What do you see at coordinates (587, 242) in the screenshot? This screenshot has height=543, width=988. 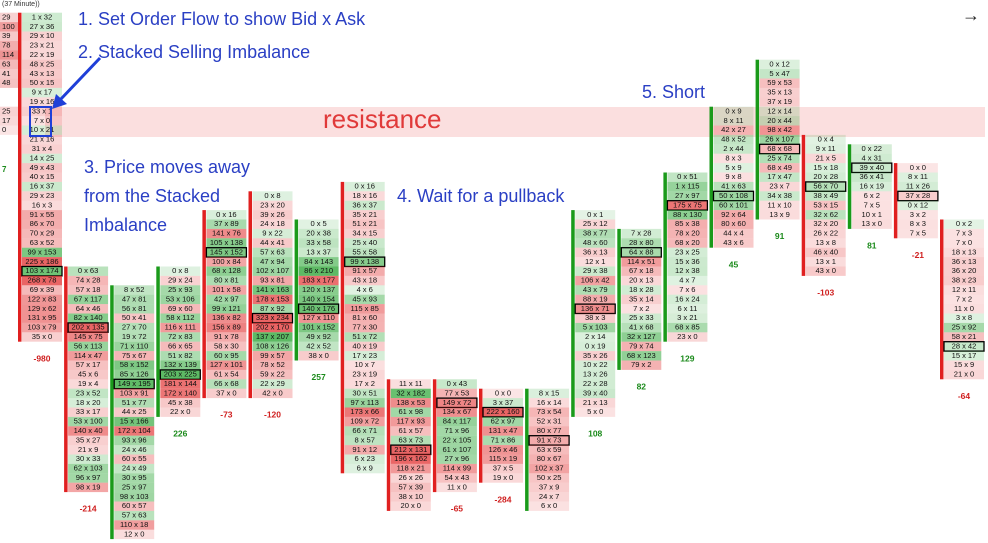 I see `bid: 48` at bounding box center [587, 242].